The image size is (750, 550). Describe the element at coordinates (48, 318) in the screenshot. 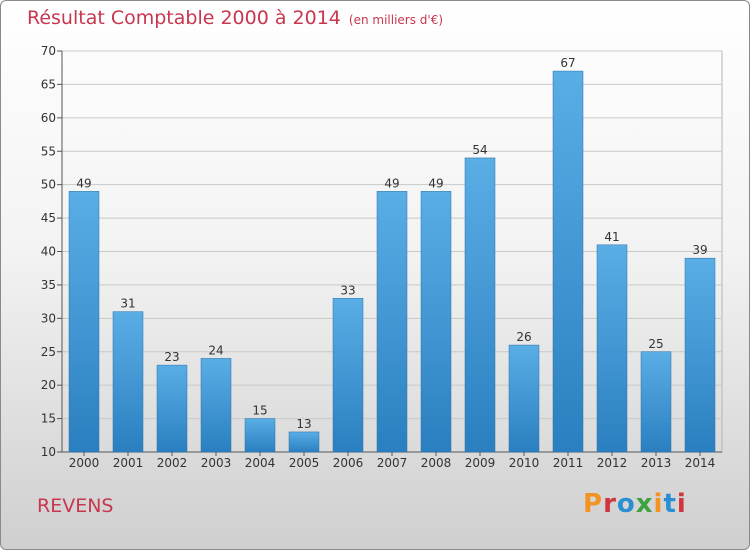

I see `y-tick-label: 30` at that location.